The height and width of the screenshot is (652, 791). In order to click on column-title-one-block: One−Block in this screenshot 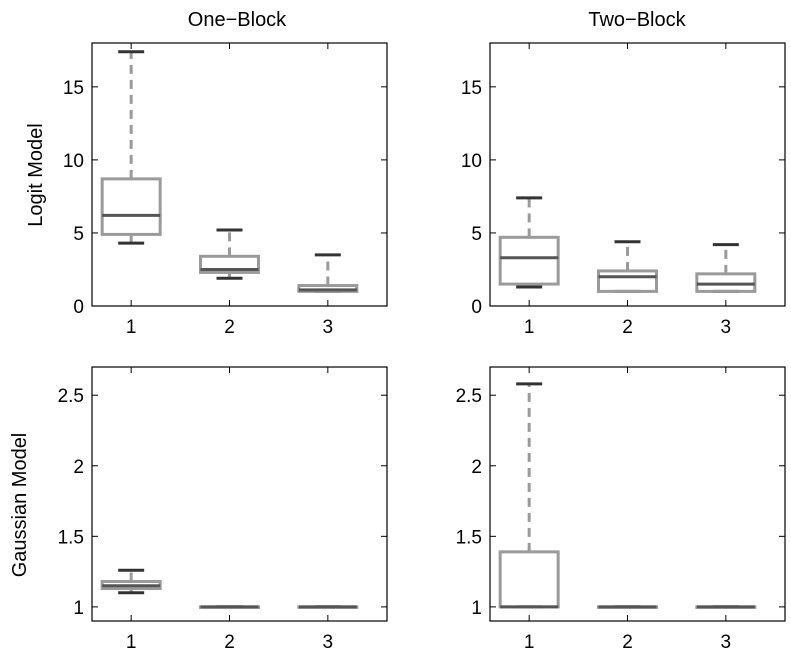, I will do `click(237, 20)`.